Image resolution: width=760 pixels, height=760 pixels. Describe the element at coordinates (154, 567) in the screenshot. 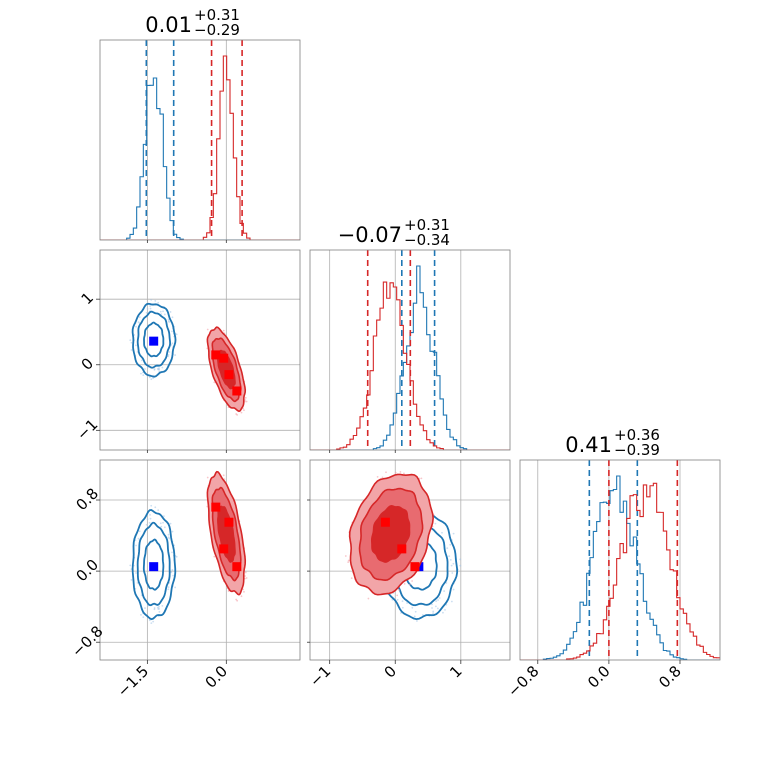

I see `marker-blue` at that location.